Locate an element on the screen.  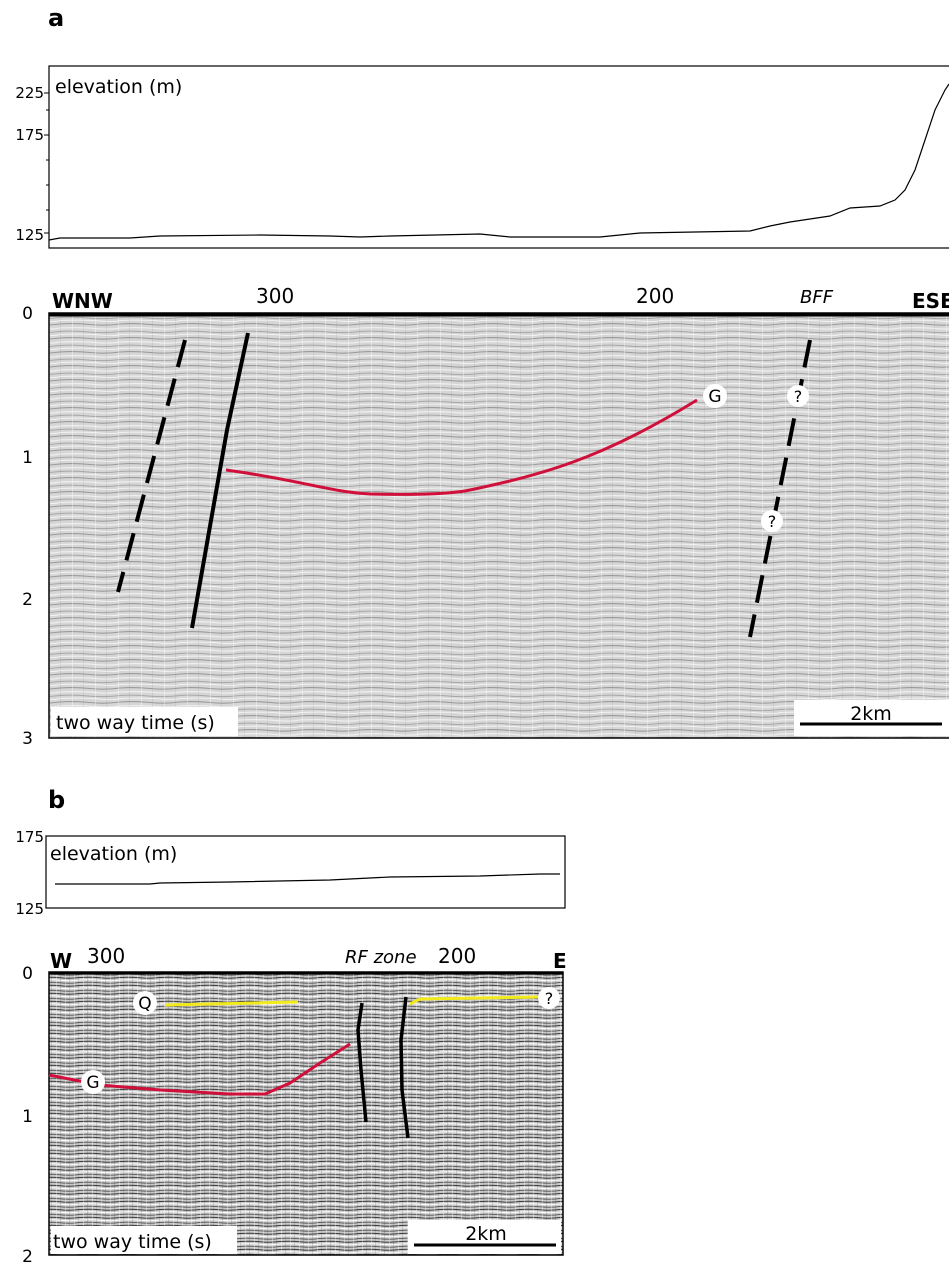
elevation-label-a: elevation (m) is located at coordinates (118, 87).